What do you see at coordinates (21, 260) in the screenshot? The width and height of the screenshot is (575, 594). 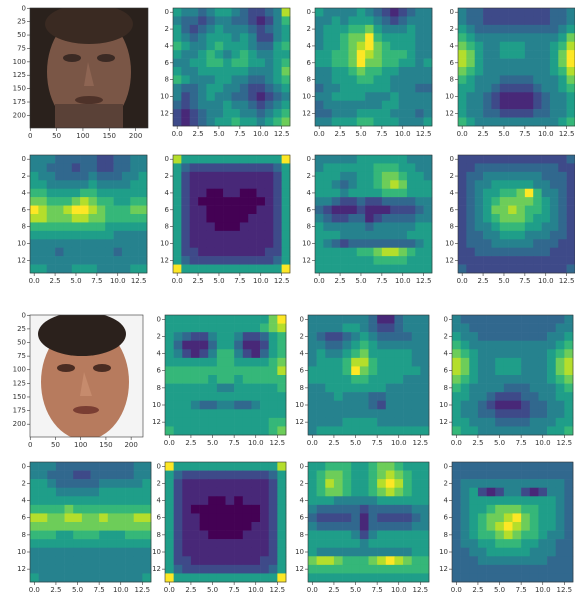 I see `y-tick-label: 12` at bounding box center [21, 260].